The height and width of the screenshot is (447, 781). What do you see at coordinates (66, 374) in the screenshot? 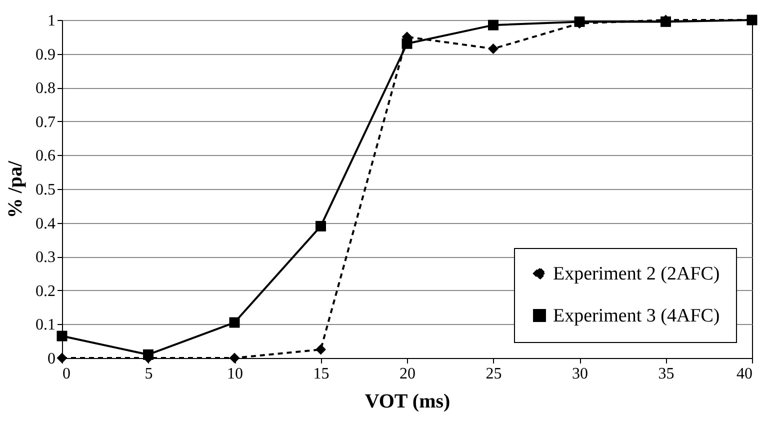
I see `x-tick-label: 0` at bounding box center [66, 374].